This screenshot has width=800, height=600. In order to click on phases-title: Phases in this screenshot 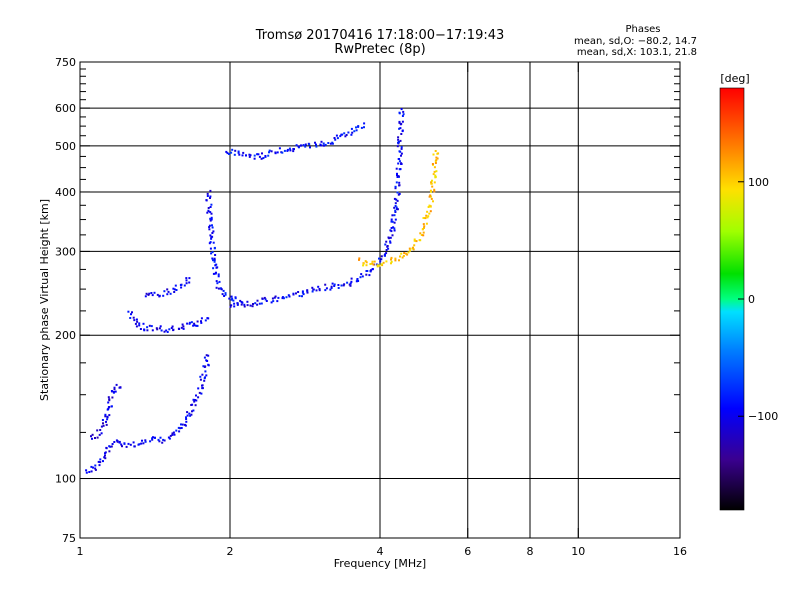, I will do `click(642, 29)`.